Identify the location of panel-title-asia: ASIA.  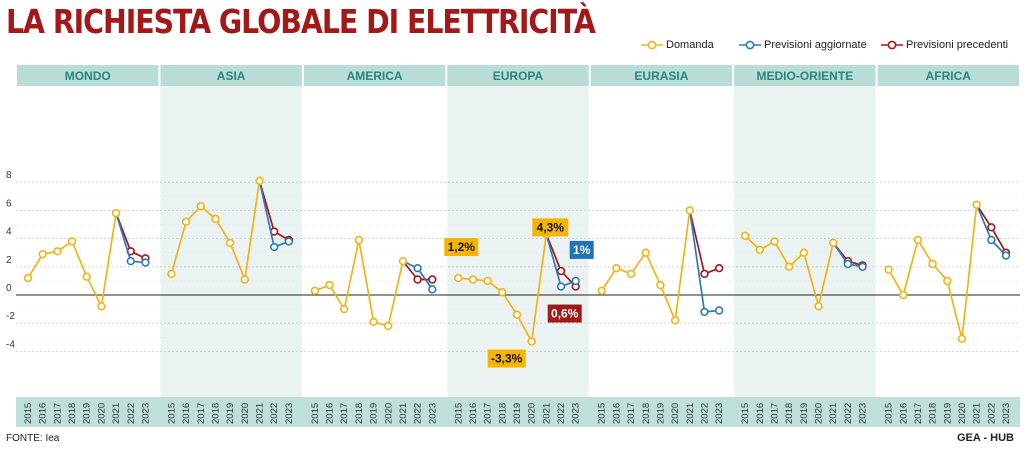
(231, 76).